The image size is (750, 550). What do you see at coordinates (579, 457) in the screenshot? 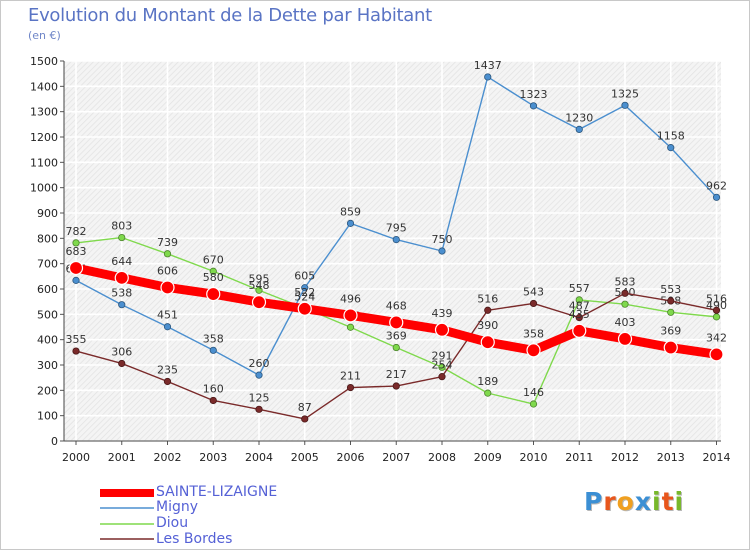
I see `x-tick-label: 2011` at bounding box center [579, 457].